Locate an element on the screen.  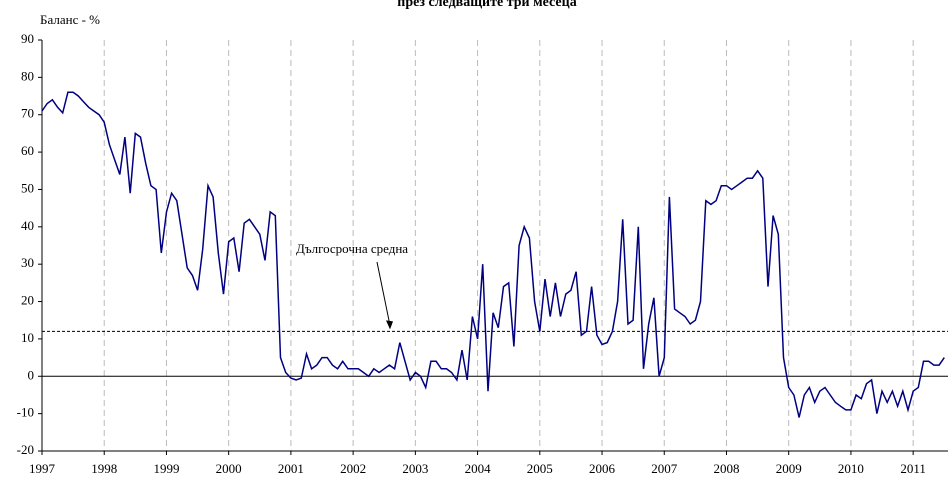
y-tick-label: 80 is located at coordinates (27, 75).